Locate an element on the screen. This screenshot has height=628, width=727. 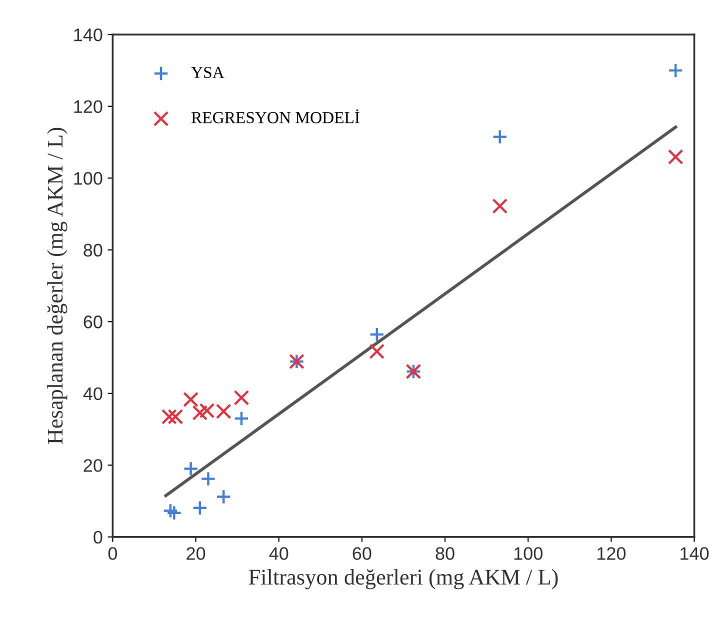
x-axis-title: Filtrasyon değerleri (mg AKM / L) is located at coordinates (403, 579).